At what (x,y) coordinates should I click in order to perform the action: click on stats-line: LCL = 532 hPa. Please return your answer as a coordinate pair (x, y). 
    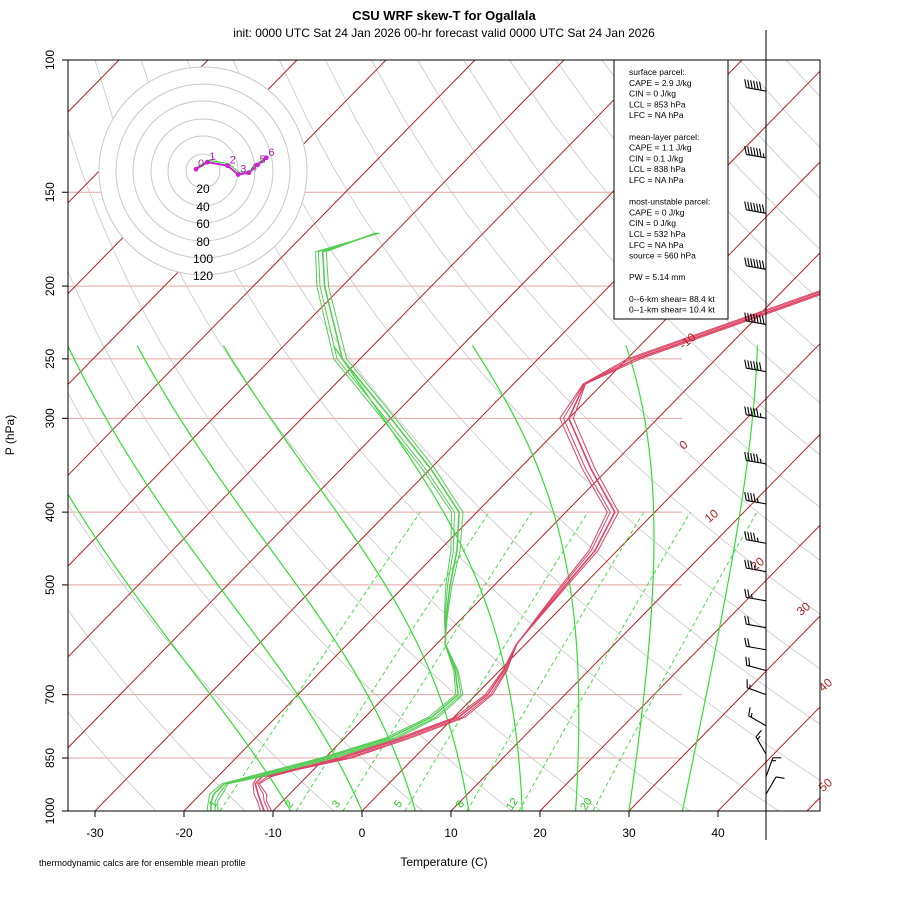
    Looking at the image, I should click on (657, 234).